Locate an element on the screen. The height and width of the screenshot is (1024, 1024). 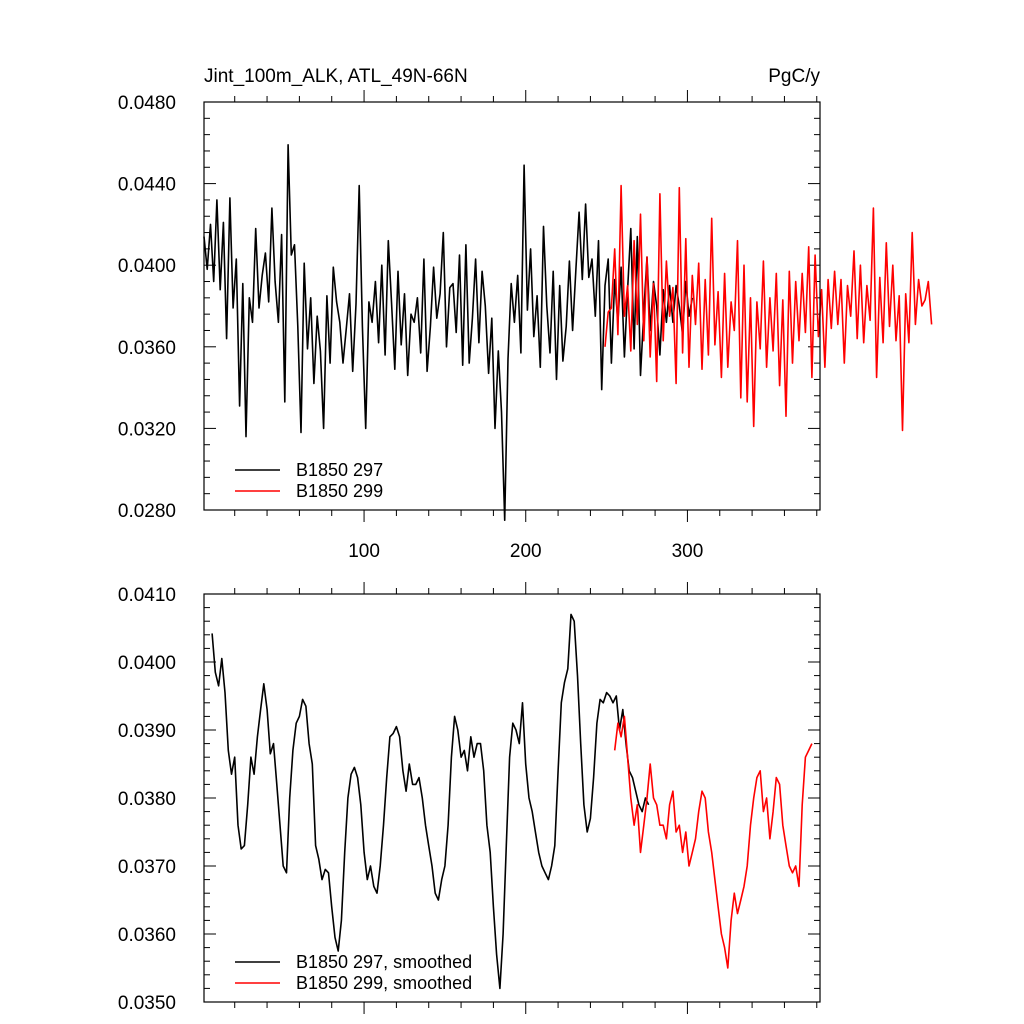
y-tick-label: 0.0440 is located at coordinates (147, 185).